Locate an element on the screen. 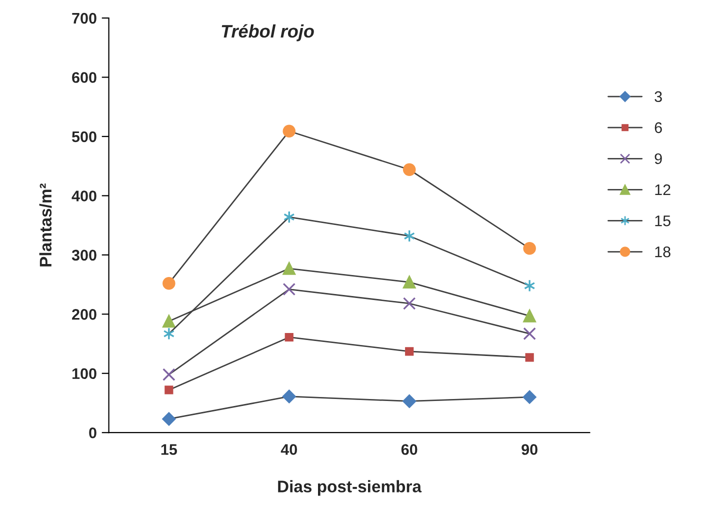  chart-title: Trébol rojo is located at coordinates (268, 33).